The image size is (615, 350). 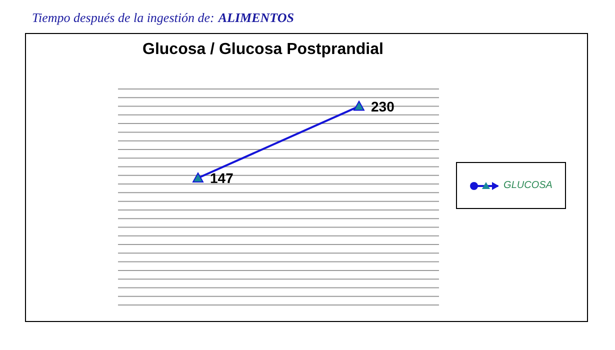 What do you see at coordinates (256, 17) in the screenshot?
I see `text: ALIMENTOS` at bounding box center [256, 17].